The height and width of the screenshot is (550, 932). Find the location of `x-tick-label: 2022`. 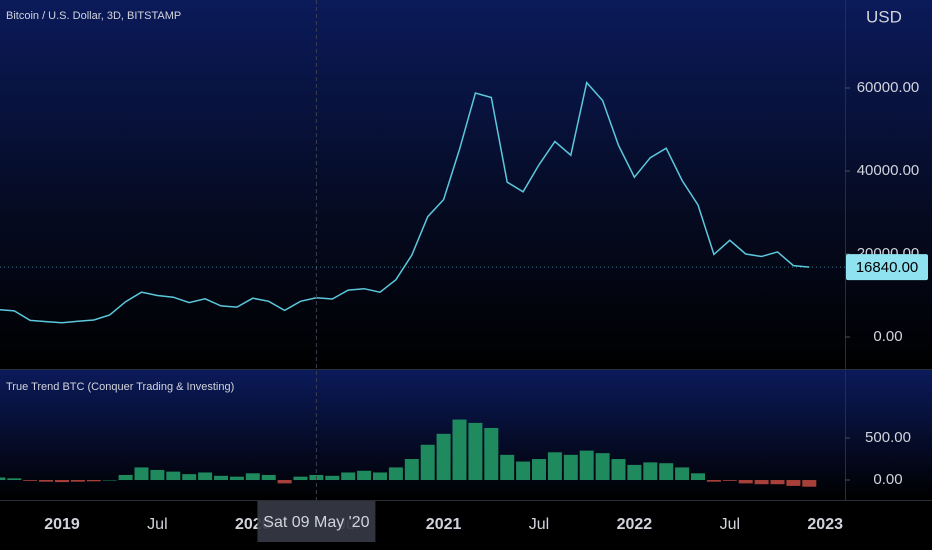

x-tick-label: 2022 is located at coordinates (635, 524).